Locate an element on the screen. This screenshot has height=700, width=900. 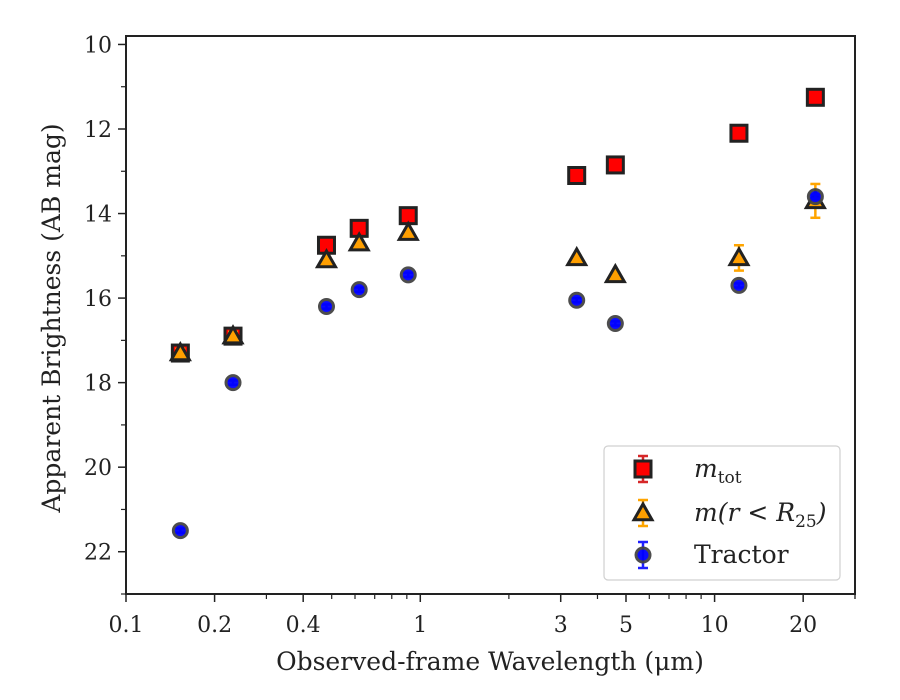
y-tick-label: 10 is located at coordinates (98, 45).